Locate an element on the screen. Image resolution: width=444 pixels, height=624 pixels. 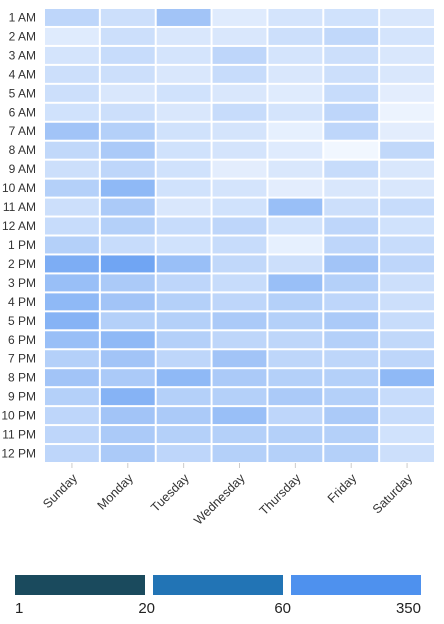
row-label: 9 PM is located at coordinates (22, 397).